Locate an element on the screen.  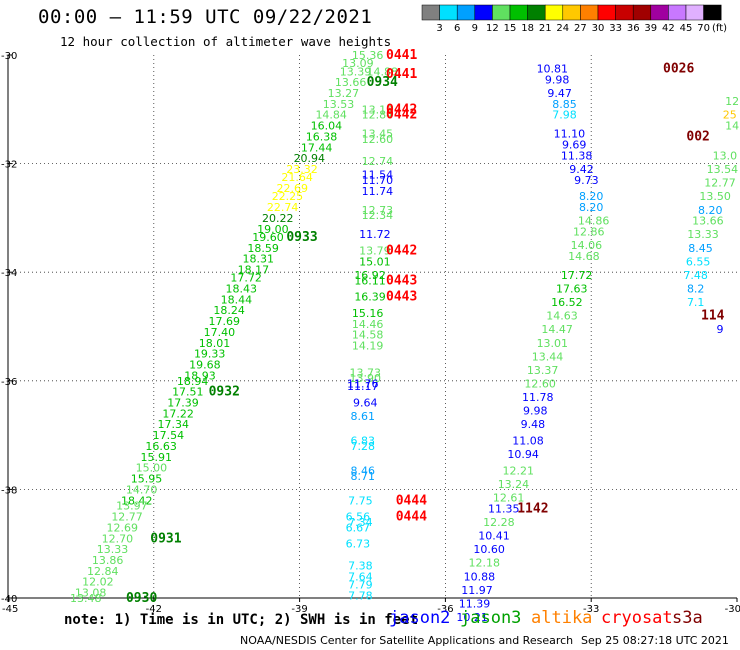
wave-height-value: 7.79 is located at coordinates (360, 584).